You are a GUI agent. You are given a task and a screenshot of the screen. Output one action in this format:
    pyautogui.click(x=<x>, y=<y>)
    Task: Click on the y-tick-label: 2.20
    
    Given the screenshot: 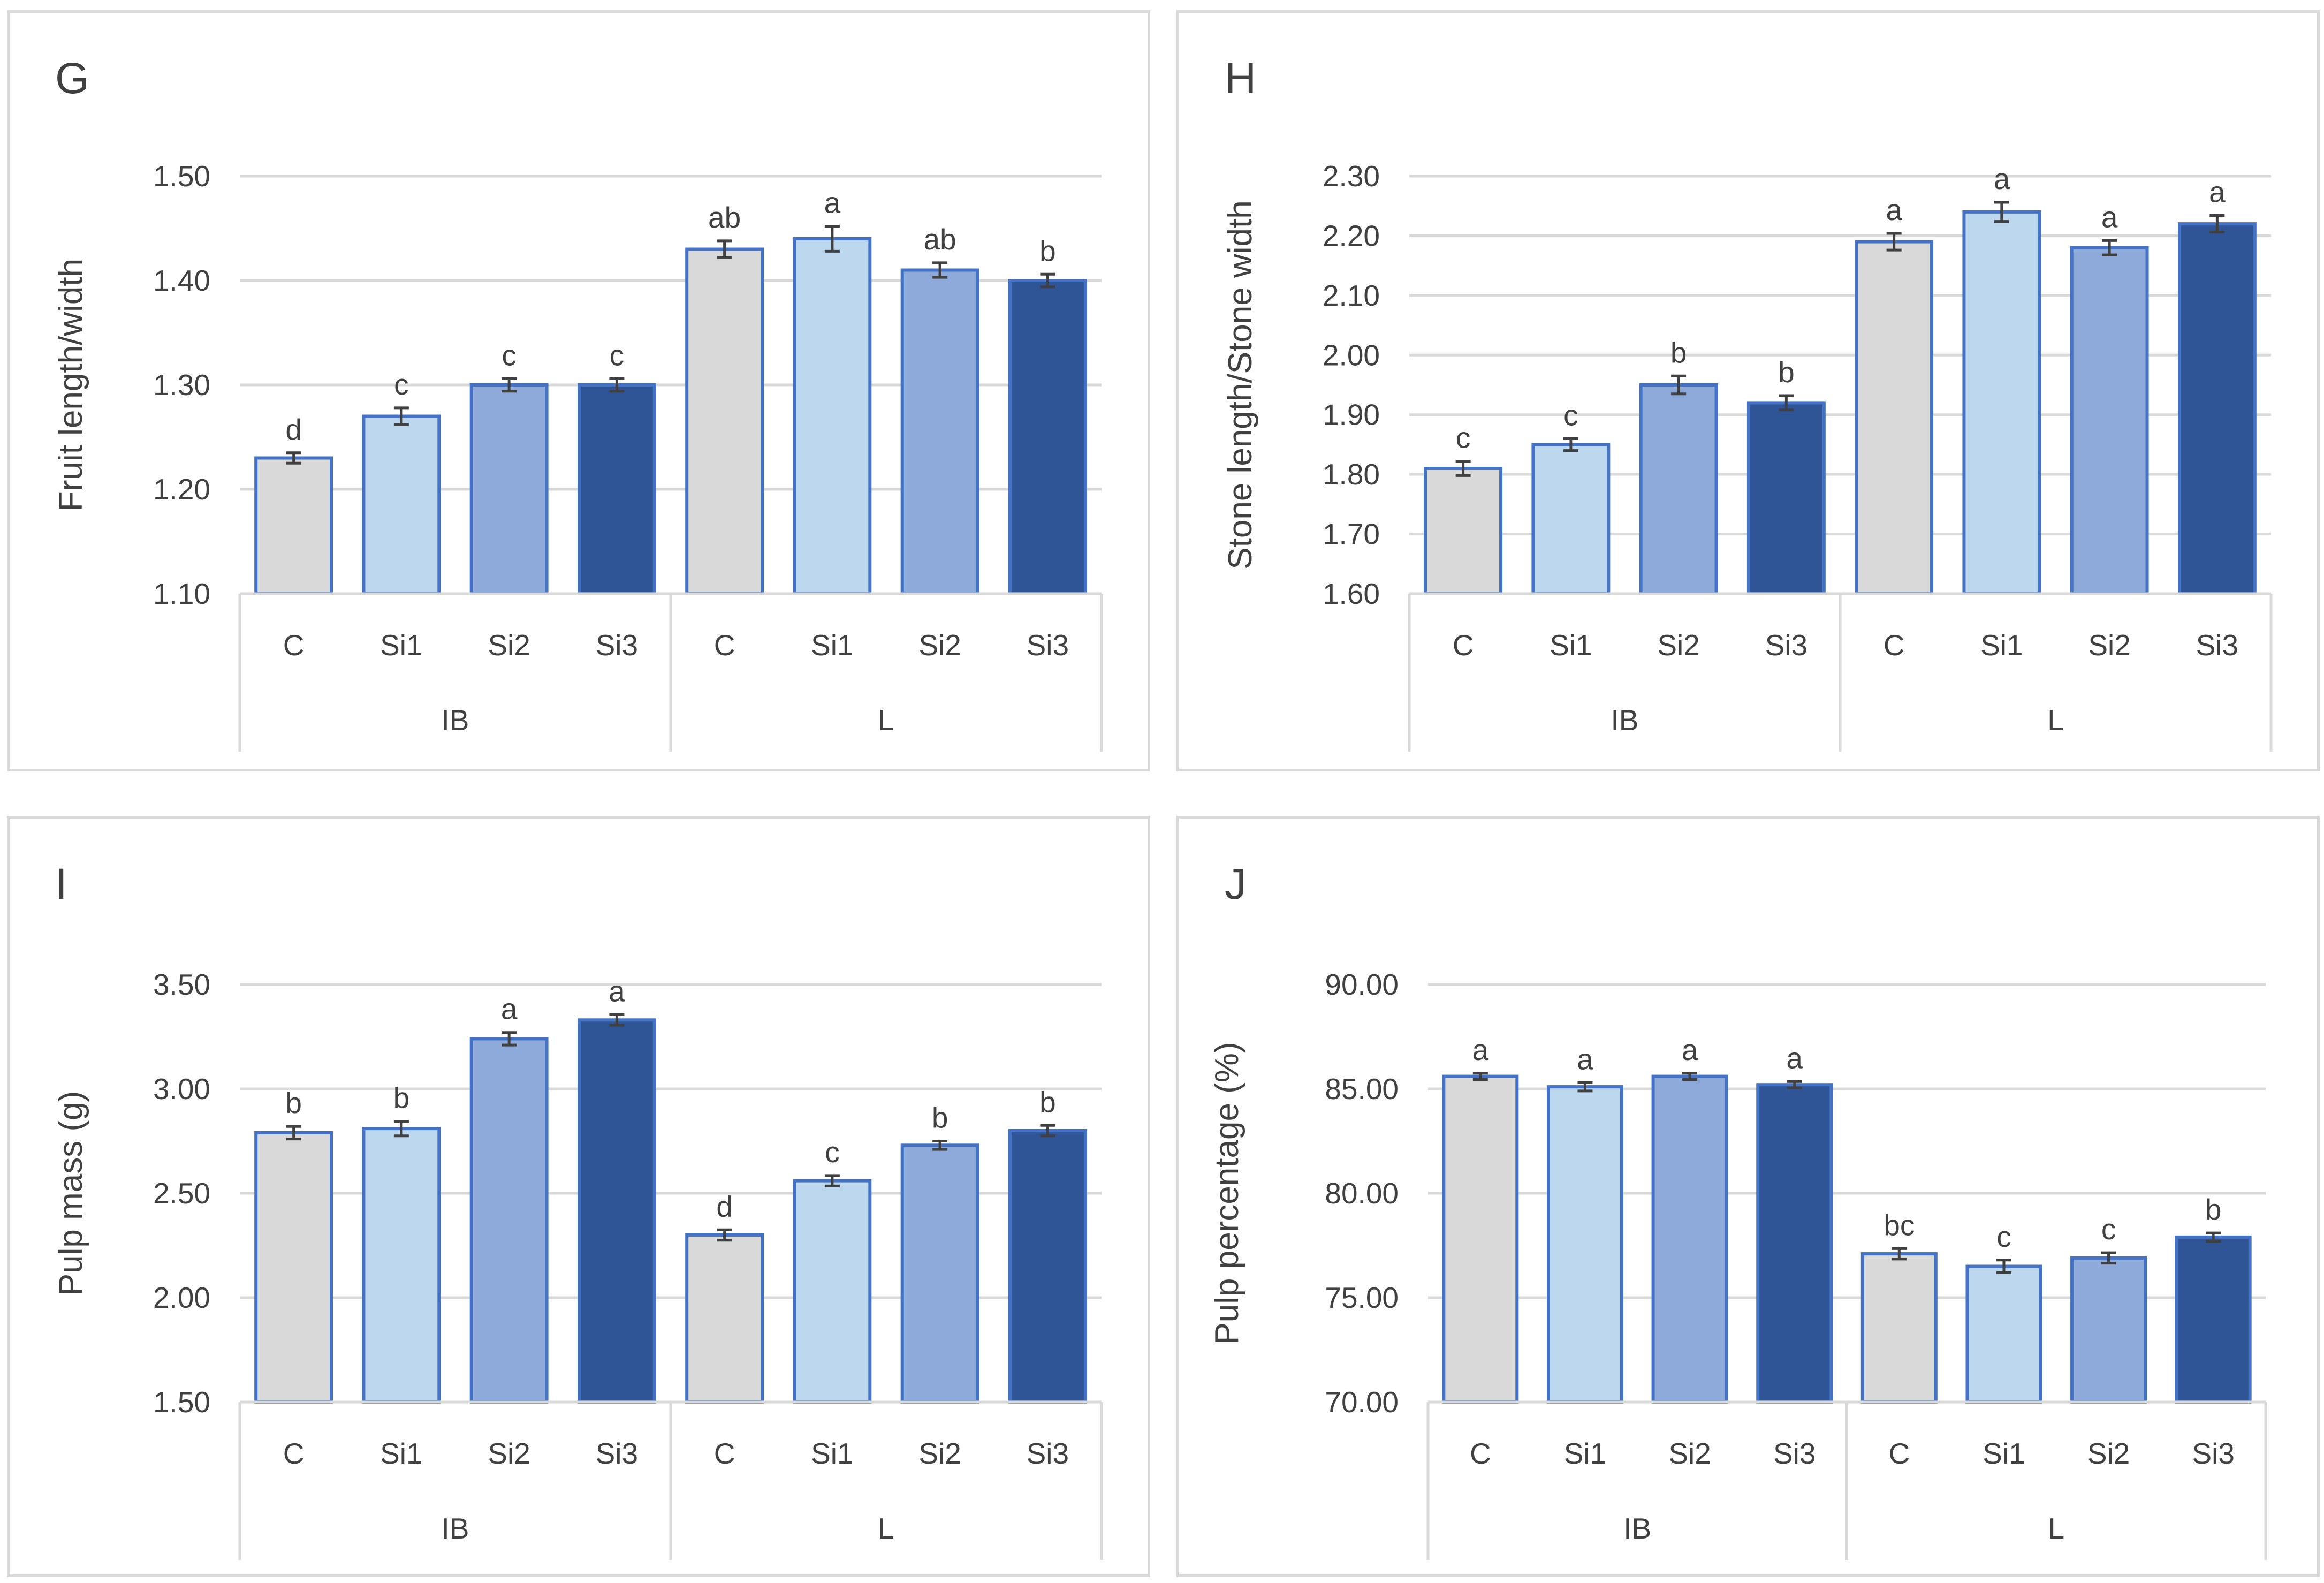 What is the action you would take?
    pyautogui.click(x=1352, y=235)
    